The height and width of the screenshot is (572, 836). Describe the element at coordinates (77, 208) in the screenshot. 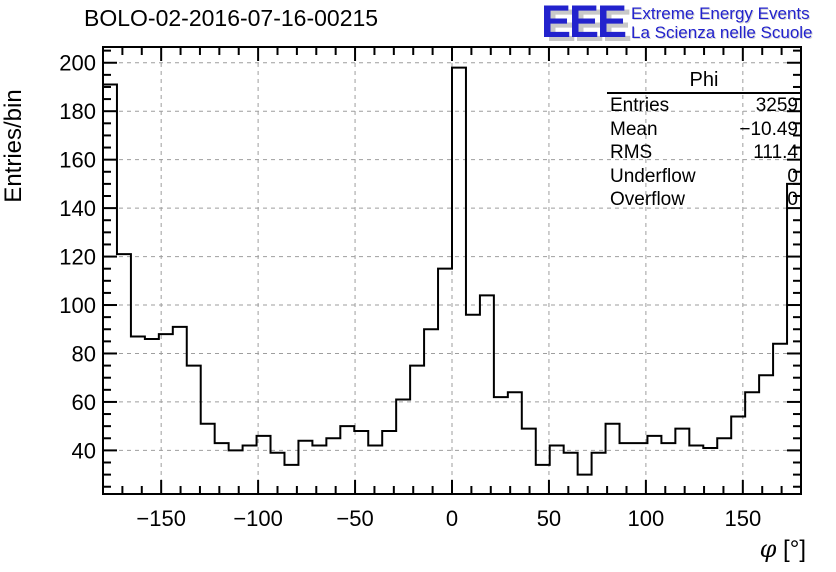

I see `y-tick-label: 140` at that location.